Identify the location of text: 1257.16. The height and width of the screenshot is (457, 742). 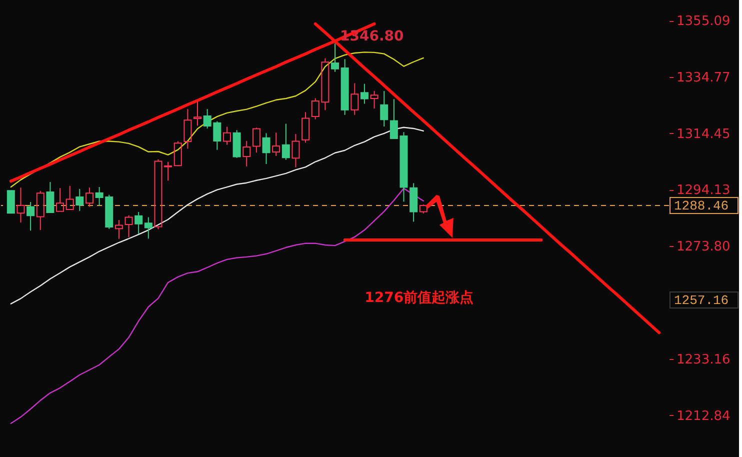
(701, 300).